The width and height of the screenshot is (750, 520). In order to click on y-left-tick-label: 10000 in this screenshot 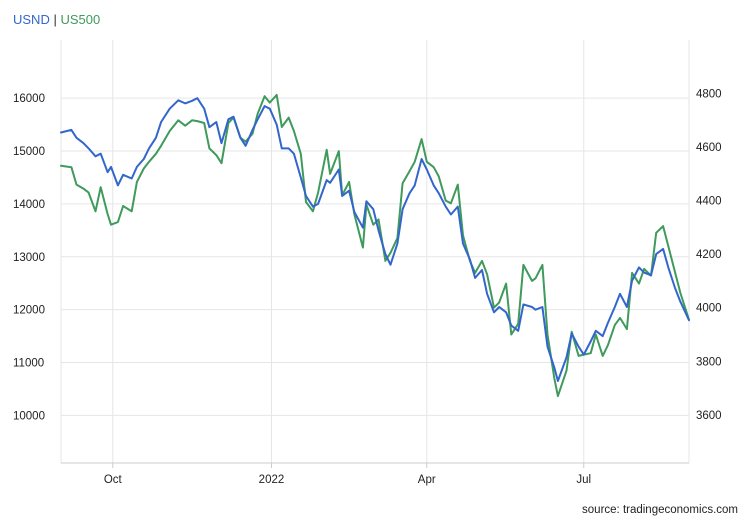, I will do `click(29, 416)`.